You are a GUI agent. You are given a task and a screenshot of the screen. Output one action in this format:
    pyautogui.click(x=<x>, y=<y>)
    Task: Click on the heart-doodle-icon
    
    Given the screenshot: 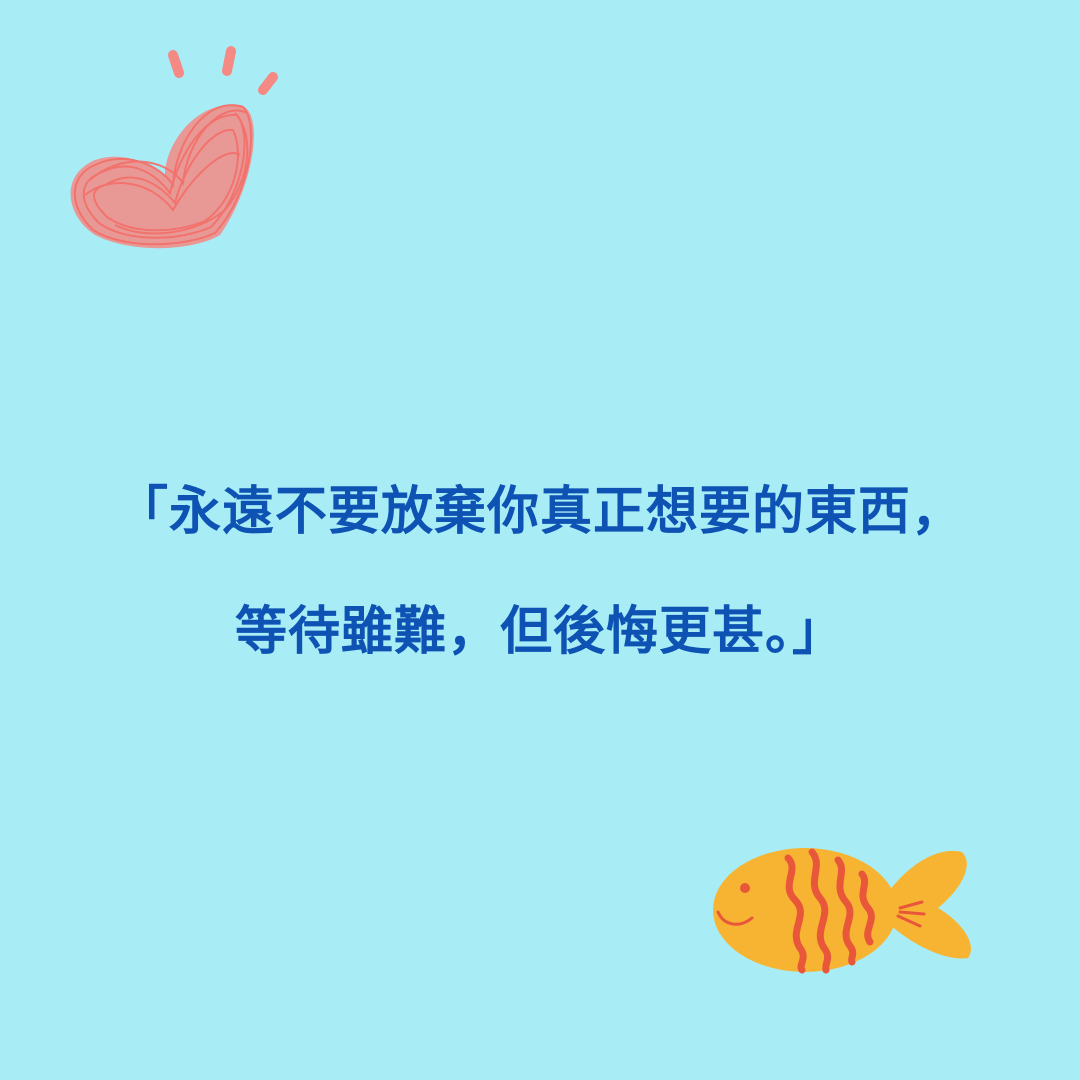 What is the action you would take?
    pyautogui.click(x=174, y=147)
    